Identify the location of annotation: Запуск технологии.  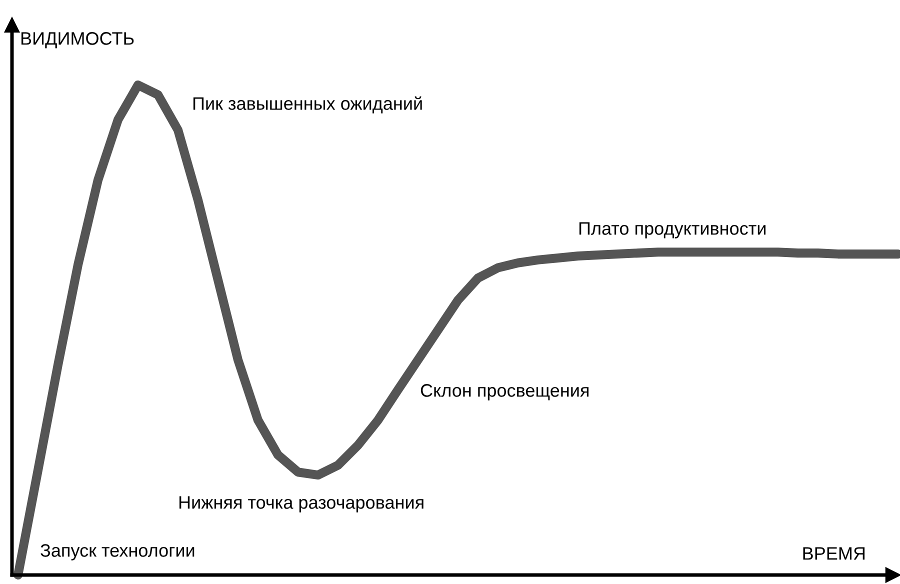
(117, 552).